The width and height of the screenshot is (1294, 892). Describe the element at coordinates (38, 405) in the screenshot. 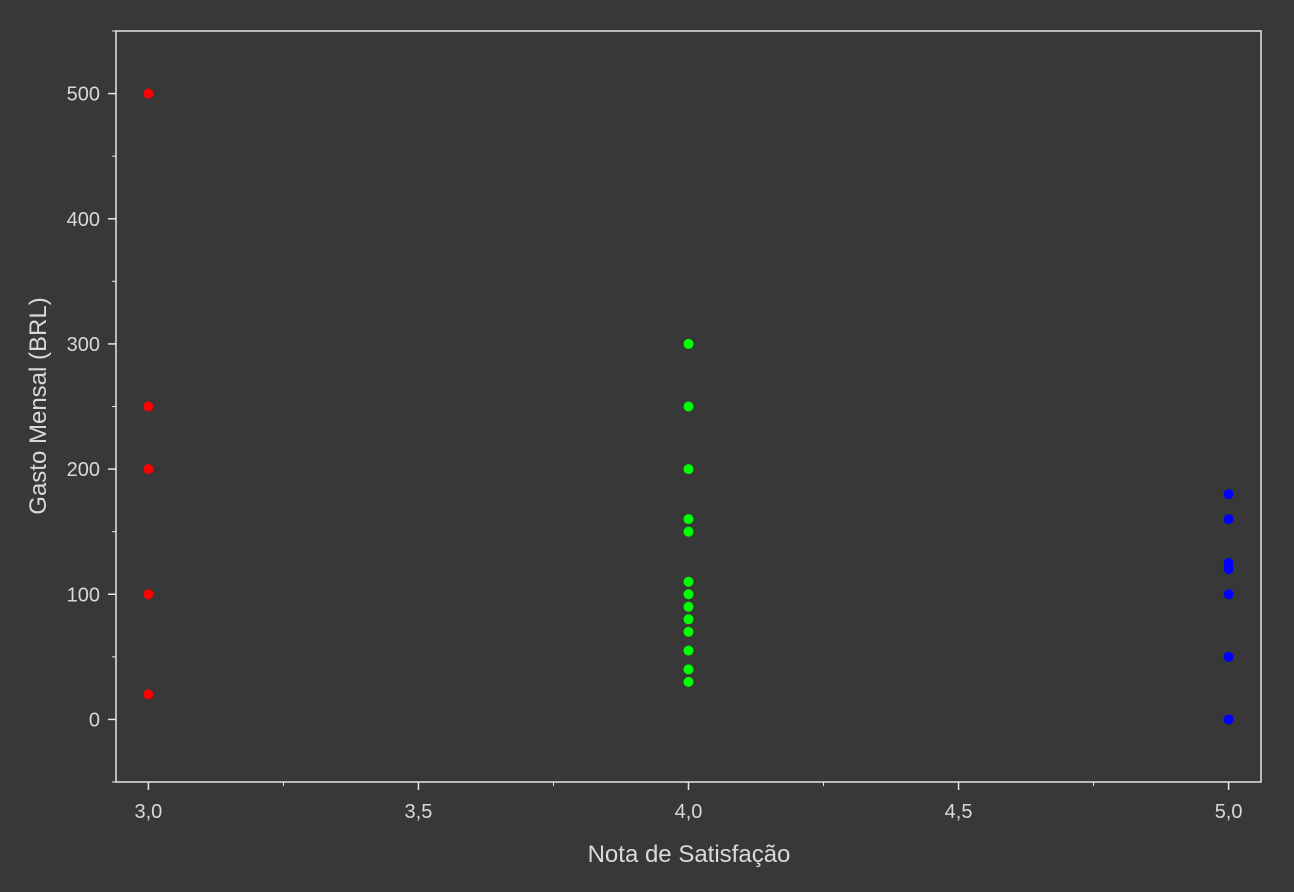

I see `y-axis-title: Gasto Mensal (BRL)` at that location.